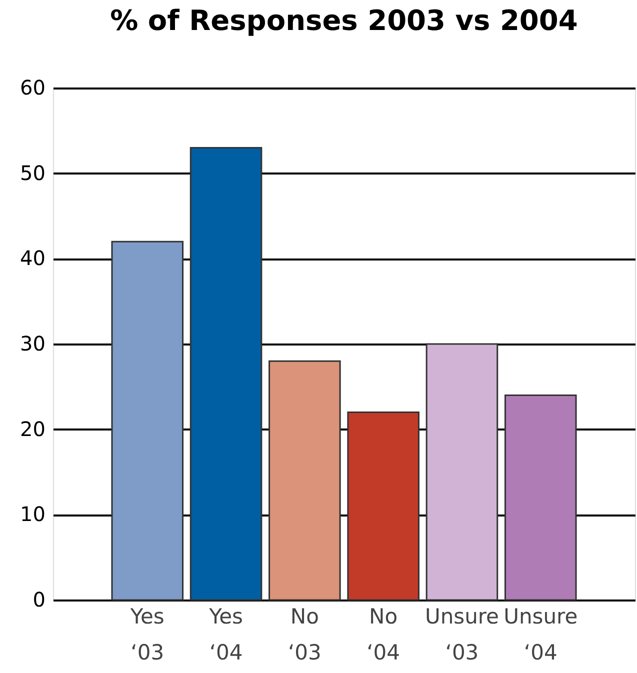  What do you see at coordinates (461, 634) in the screenshot?
I see `x-tick-label: Unsure ‘03` at bounding box center [461, 634].